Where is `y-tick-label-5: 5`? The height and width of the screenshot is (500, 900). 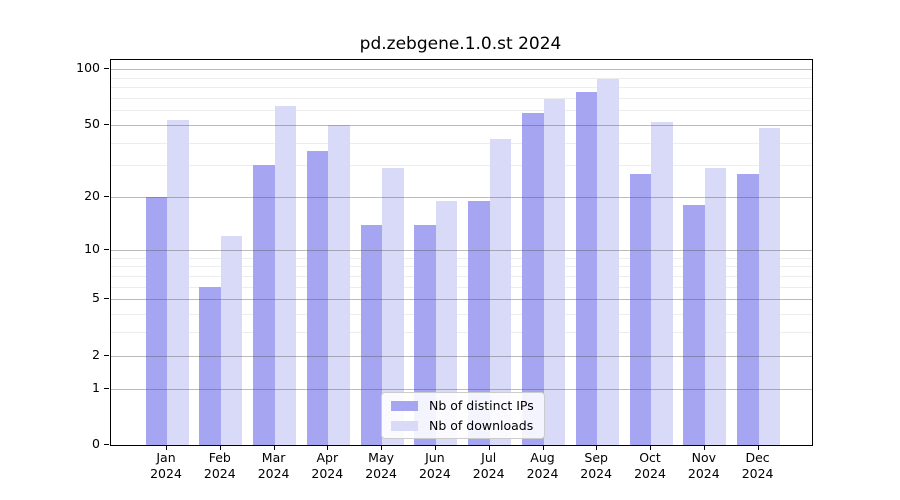 y-tick-label-5: 5 is located at coordinates (96, 298).